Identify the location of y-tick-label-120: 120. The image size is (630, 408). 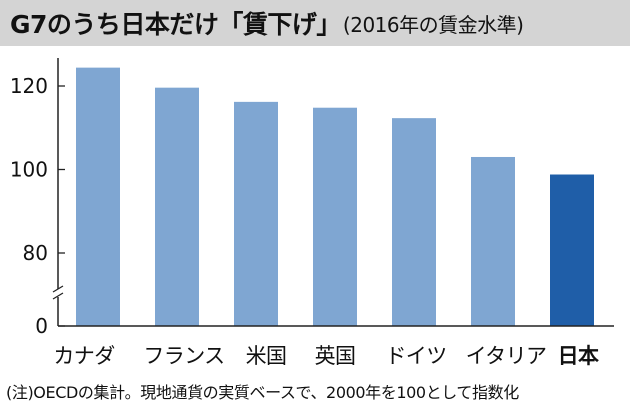
(29, 86).